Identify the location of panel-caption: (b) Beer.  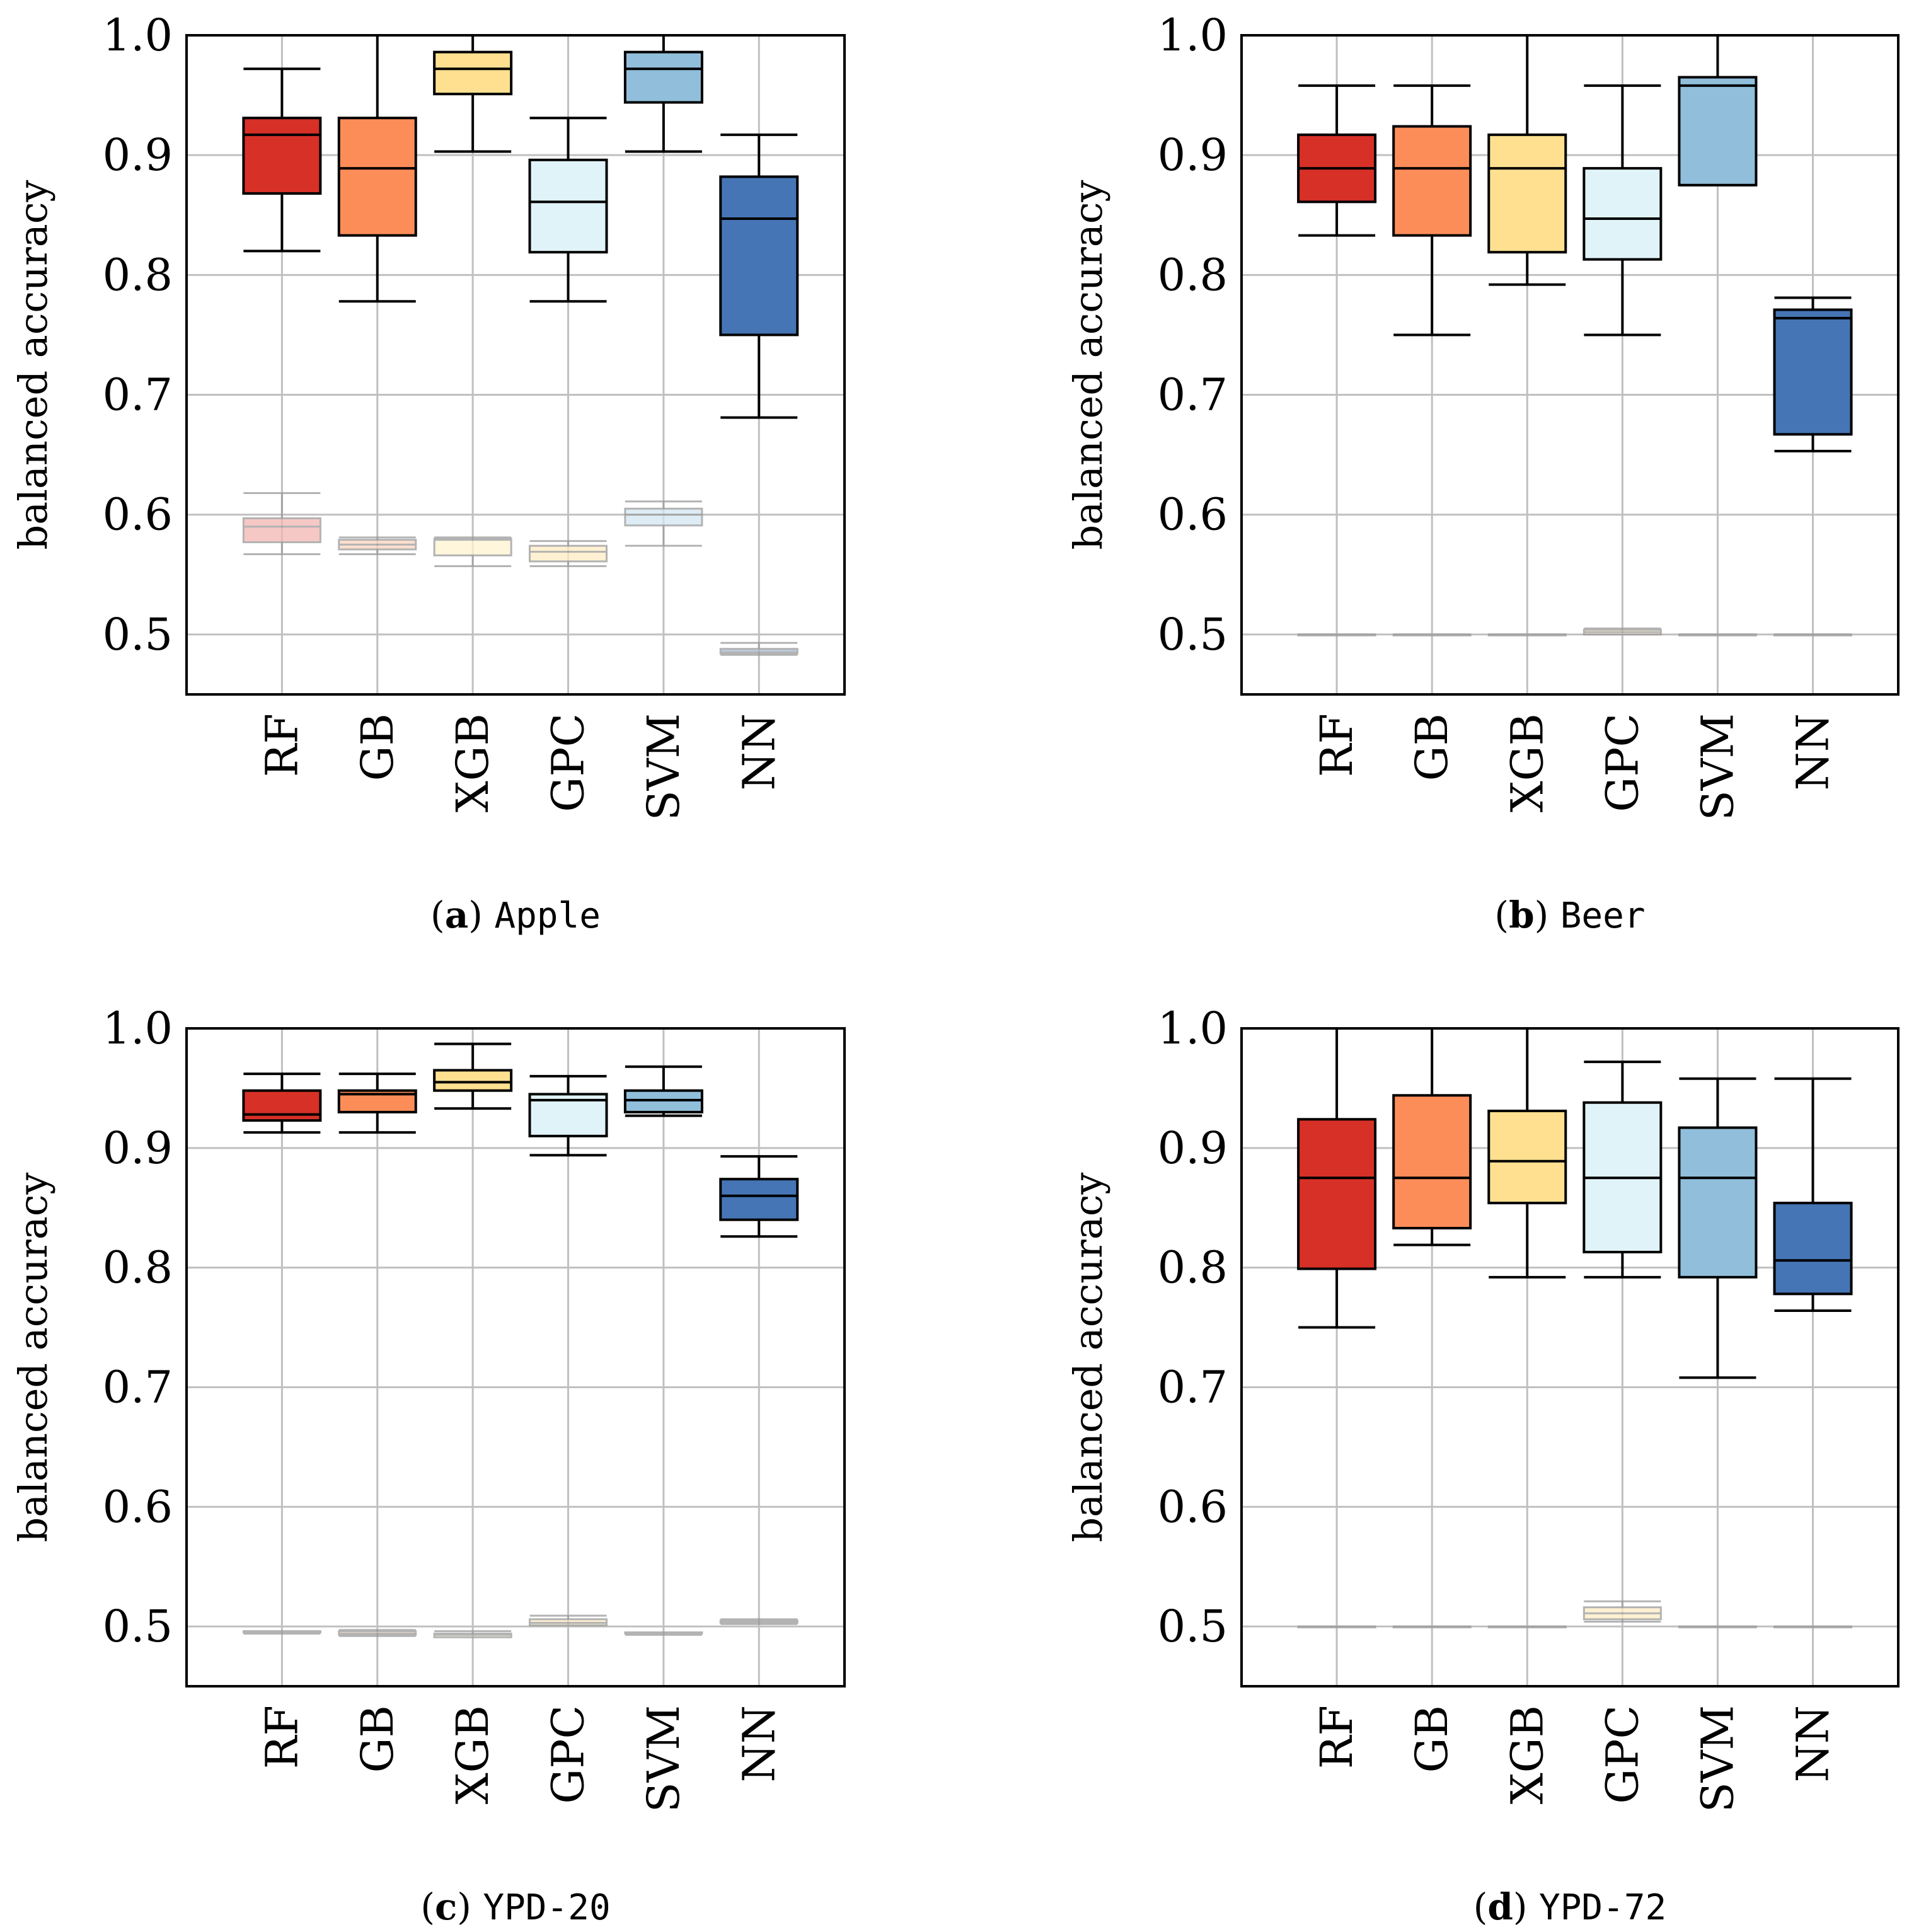
(1569, 915).